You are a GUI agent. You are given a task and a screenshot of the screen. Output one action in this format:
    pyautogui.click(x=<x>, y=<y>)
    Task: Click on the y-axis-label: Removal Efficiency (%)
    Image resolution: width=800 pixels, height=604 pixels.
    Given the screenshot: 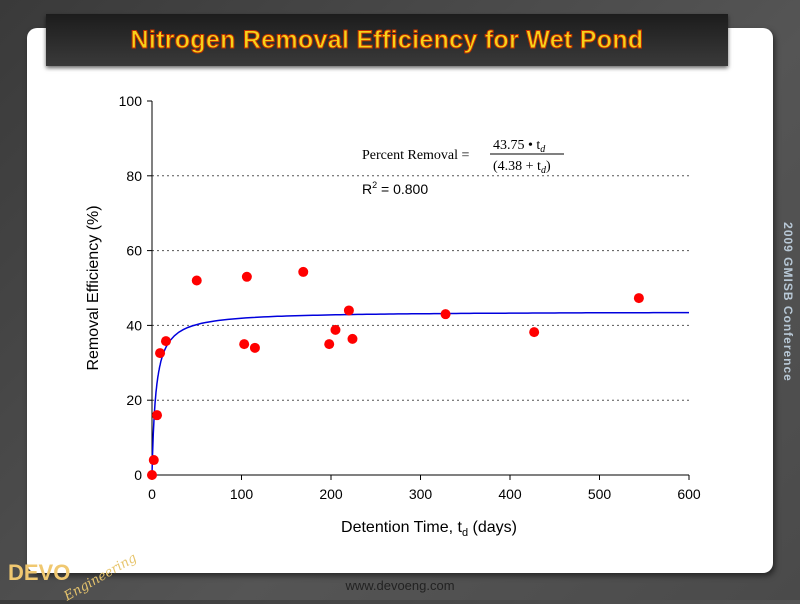 What is the action you would take?
    pyautogui.click(x=93, y=287)
    